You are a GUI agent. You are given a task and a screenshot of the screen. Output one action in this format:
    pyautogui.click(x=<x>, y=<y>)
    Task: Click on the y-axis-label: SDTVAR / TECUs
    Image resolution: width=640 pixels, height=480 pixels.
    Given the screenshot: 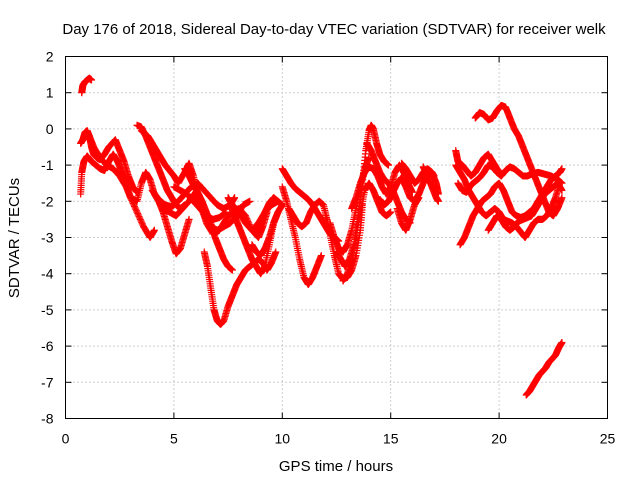 What is the action you would take?
    pyautogui.click(x=14, y=238)
    